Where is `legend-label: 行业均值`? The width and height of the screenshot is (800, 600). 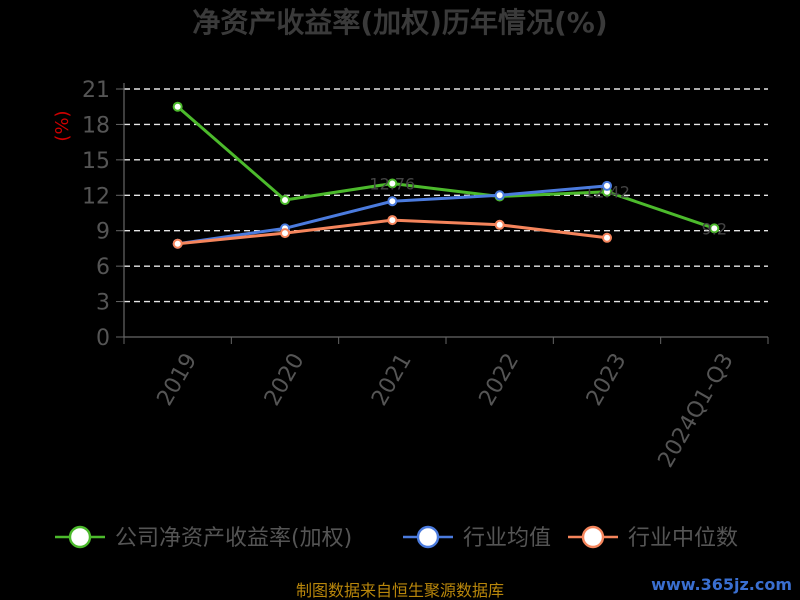
legend-label: 行业均值 is located at coordinates (507, 538).